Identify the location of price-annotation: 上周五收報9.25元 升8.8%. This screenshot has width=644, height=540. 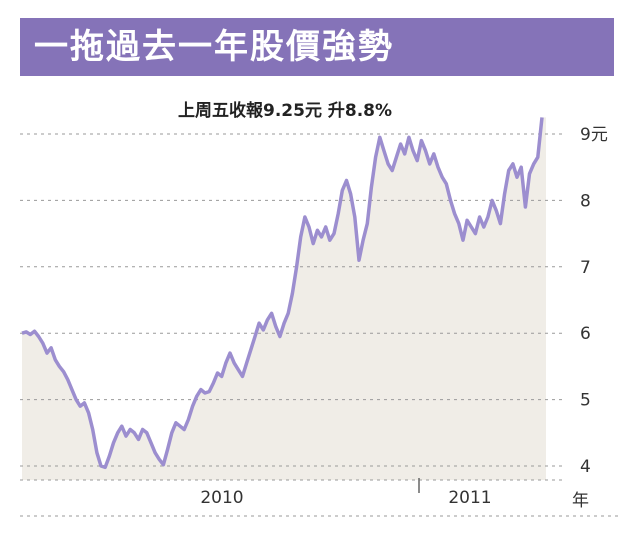
(285, 111).